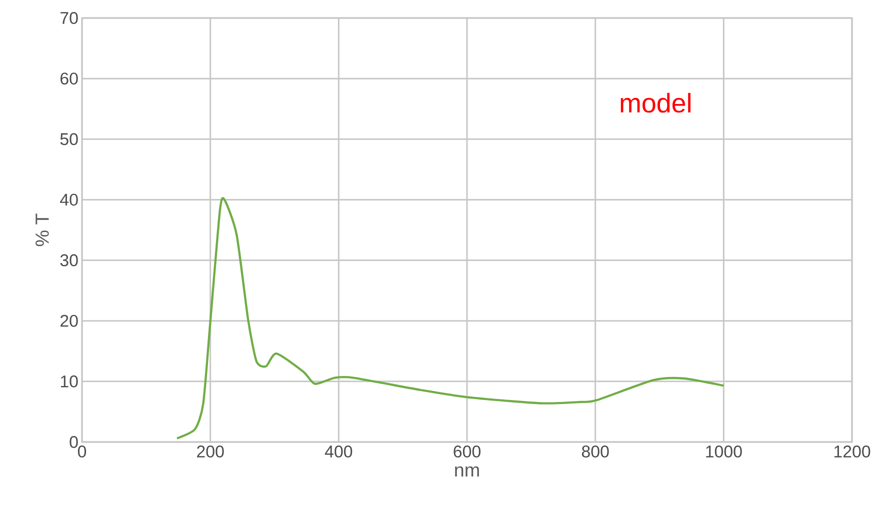 The image size is (882, 521). Describe the element at coordinates (69, 200) in the screenshot. I see `y-tick-label: 40` at that location.